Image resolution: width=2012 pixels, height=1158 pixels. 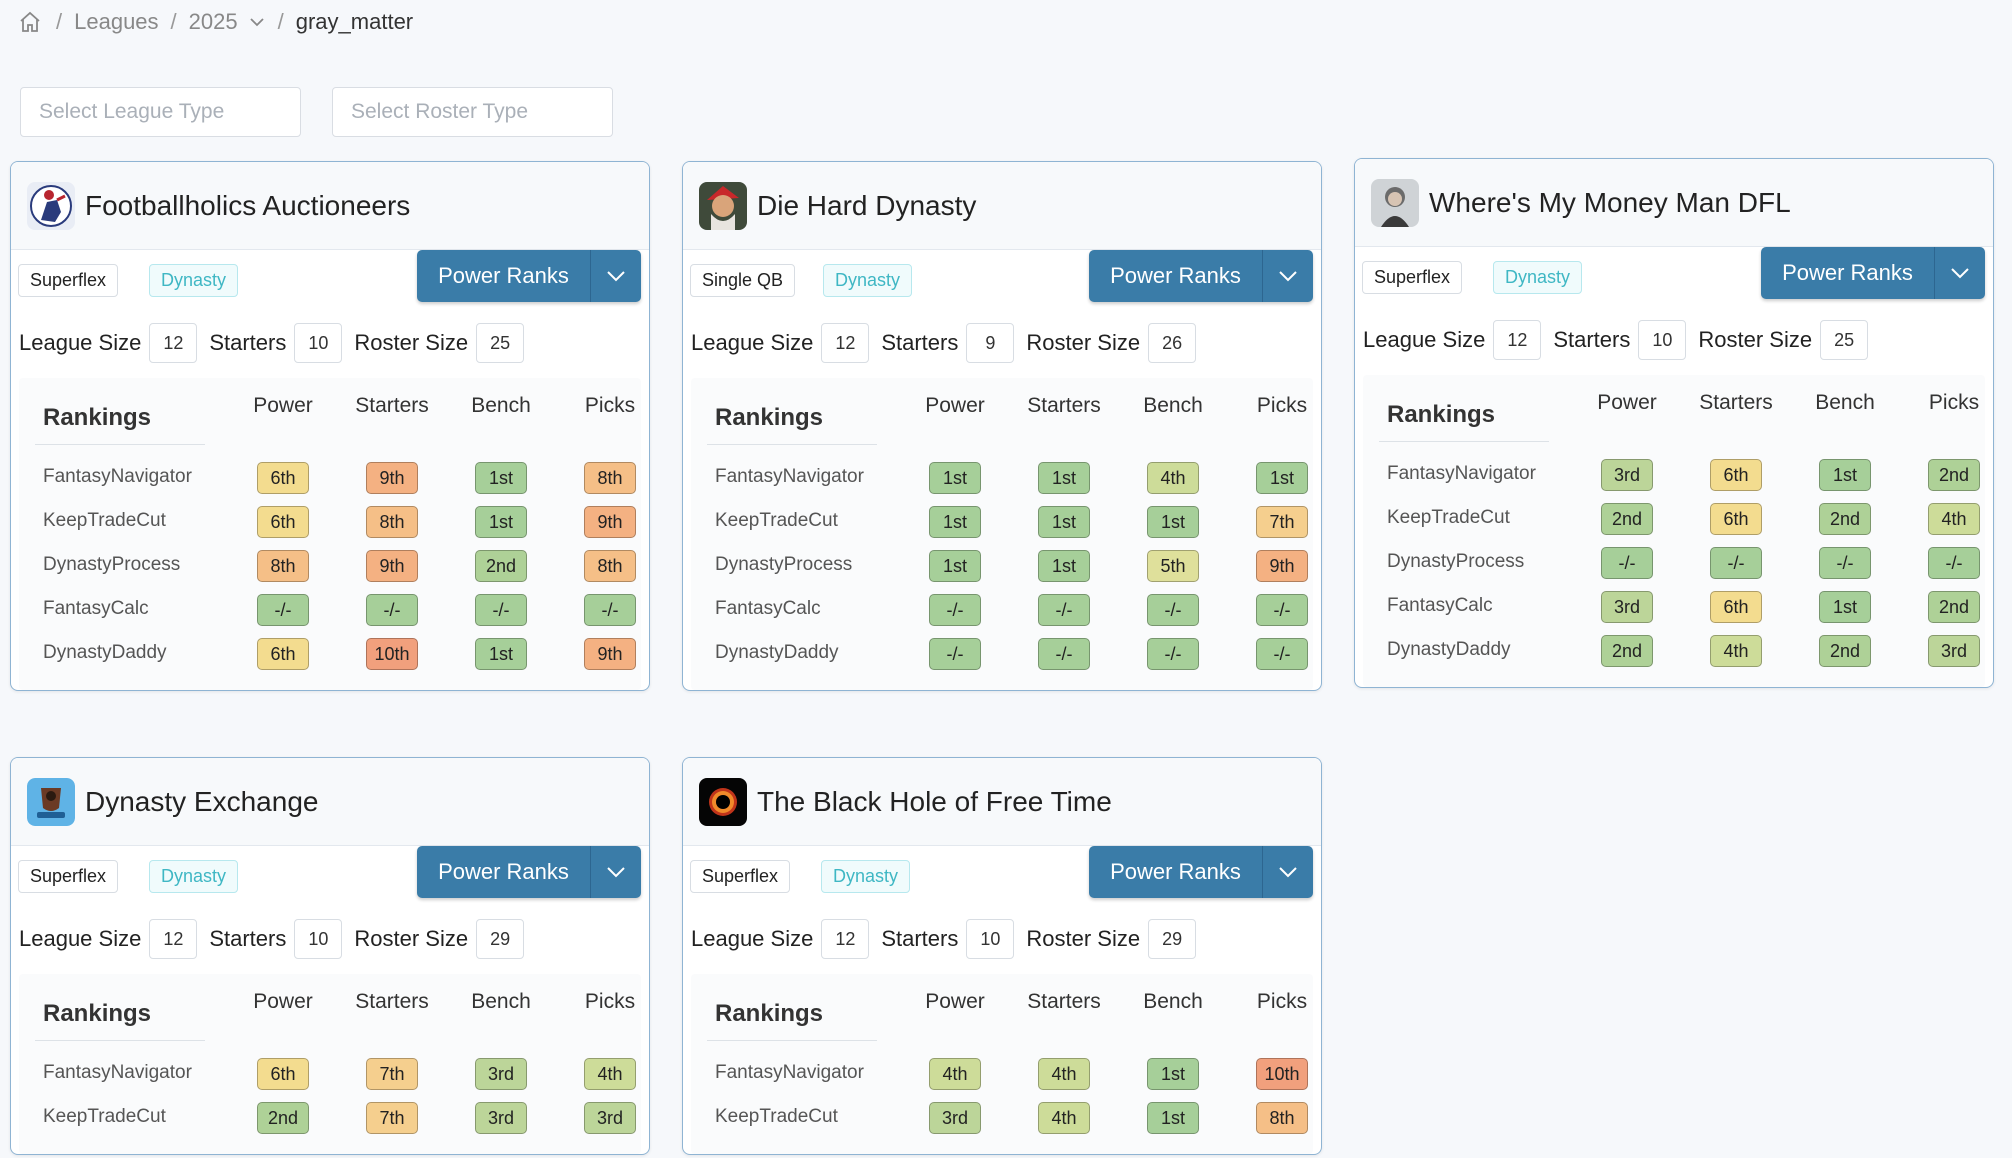 I want to click on league-name: Footballholics Auctioneers, so click(x=248, y=205).